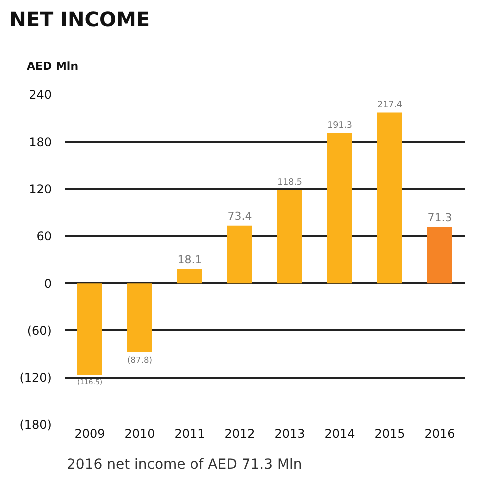  What do you see at coordinates (340, 125) in the screenshot?
I see `data-label: 191.3` at bounding box center [340, 125].